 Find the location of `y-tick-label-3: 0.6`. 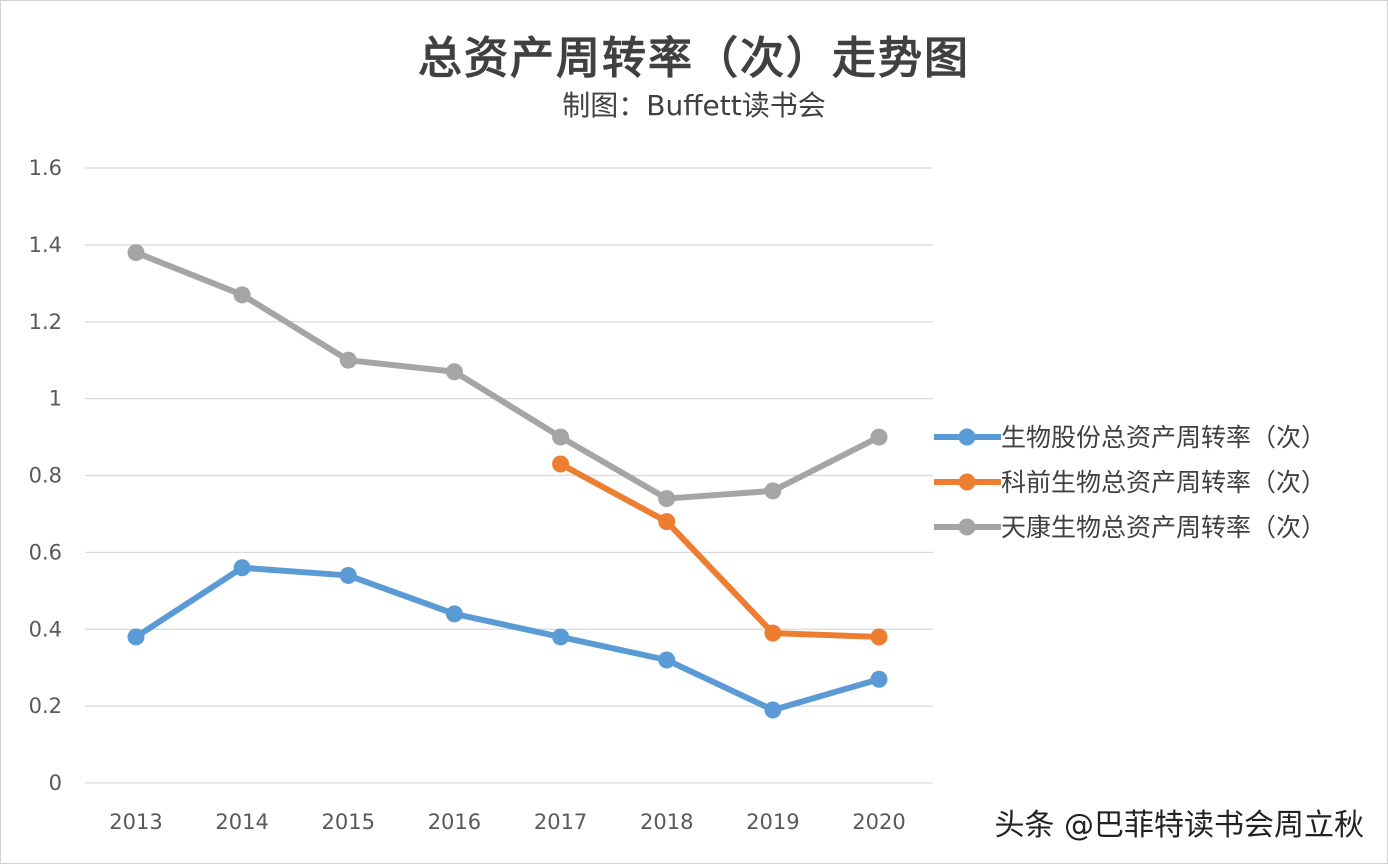

y-tick-label-3: 0.6 is located at coordinates (45, 552).